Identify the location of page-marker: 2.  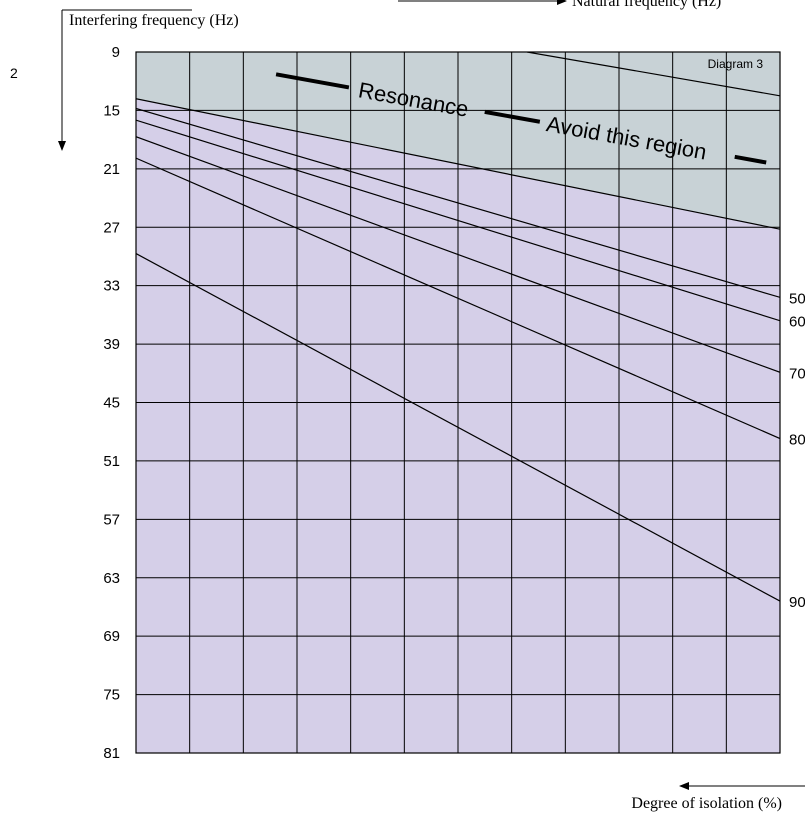
(14, 73).